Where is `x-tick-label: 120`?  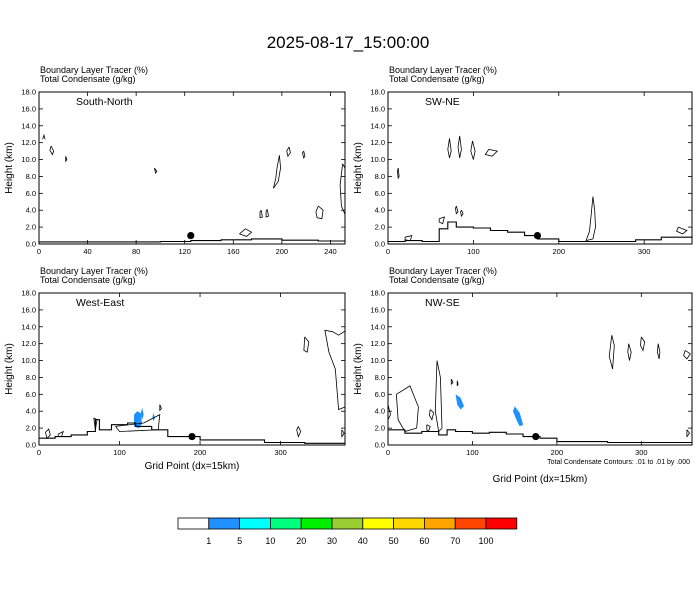 x-tick-label: 120 is located at coordinates (184, 251).